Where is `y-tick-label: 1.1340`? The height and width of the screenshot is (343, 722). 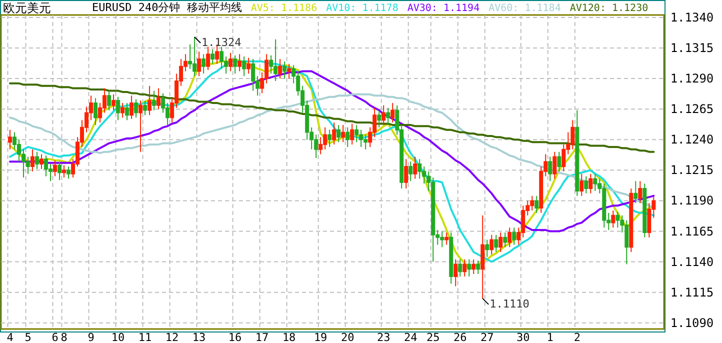
y-tick-label: 1.1340 is located at coordinates (692, 17).